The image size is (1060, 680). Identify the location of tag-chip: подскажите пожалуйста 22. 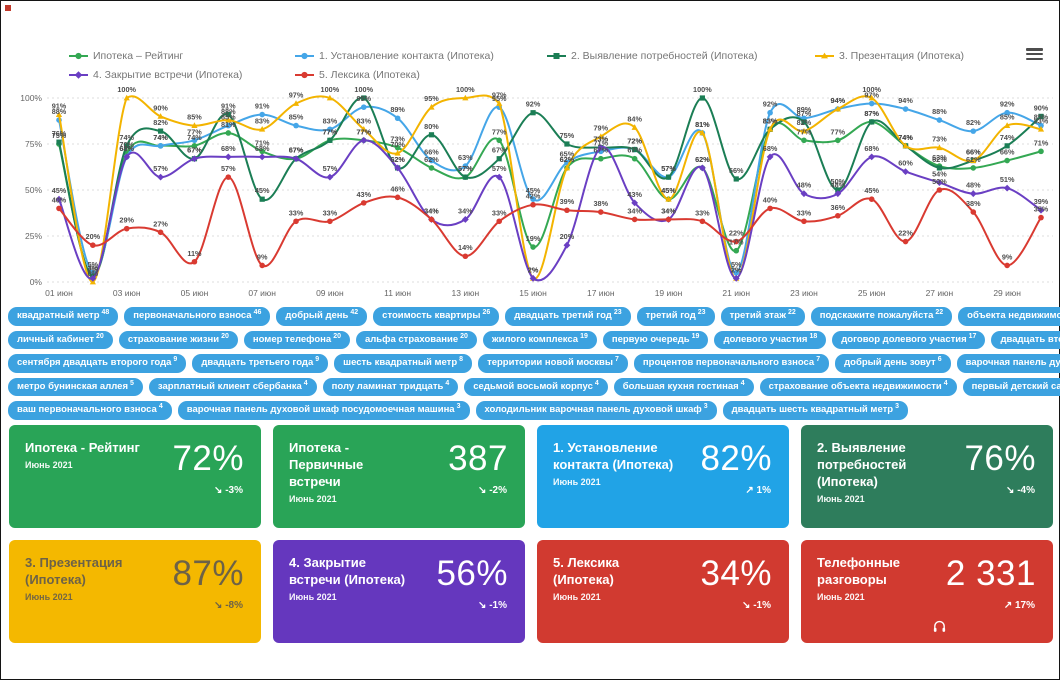
(881, 316).